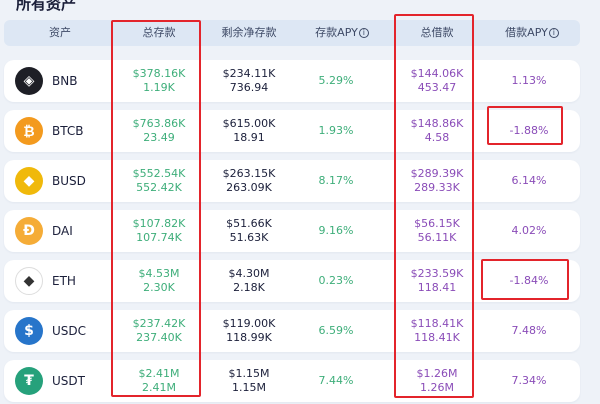  I want to click on remaining-deposit-amount: 51.63K, so click(249, 237).